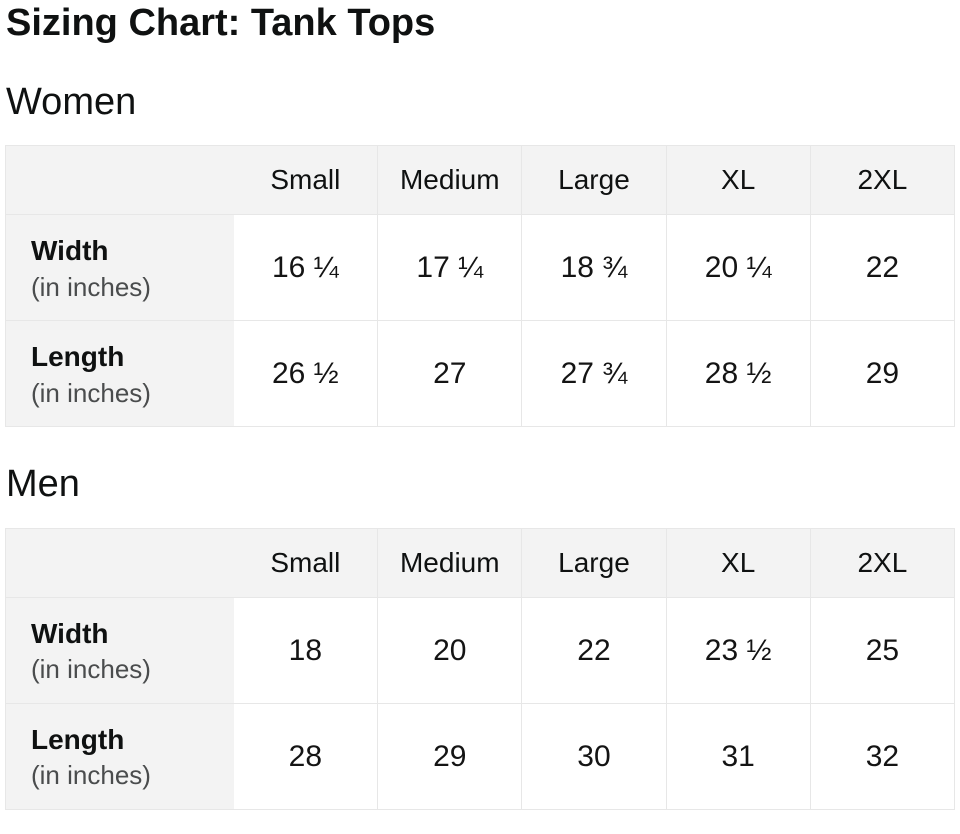 This screenshot has height=834, width=960. Describe the element at coordinates (449, 373) in the screenshot. I see `cell-value: 27` at that location.